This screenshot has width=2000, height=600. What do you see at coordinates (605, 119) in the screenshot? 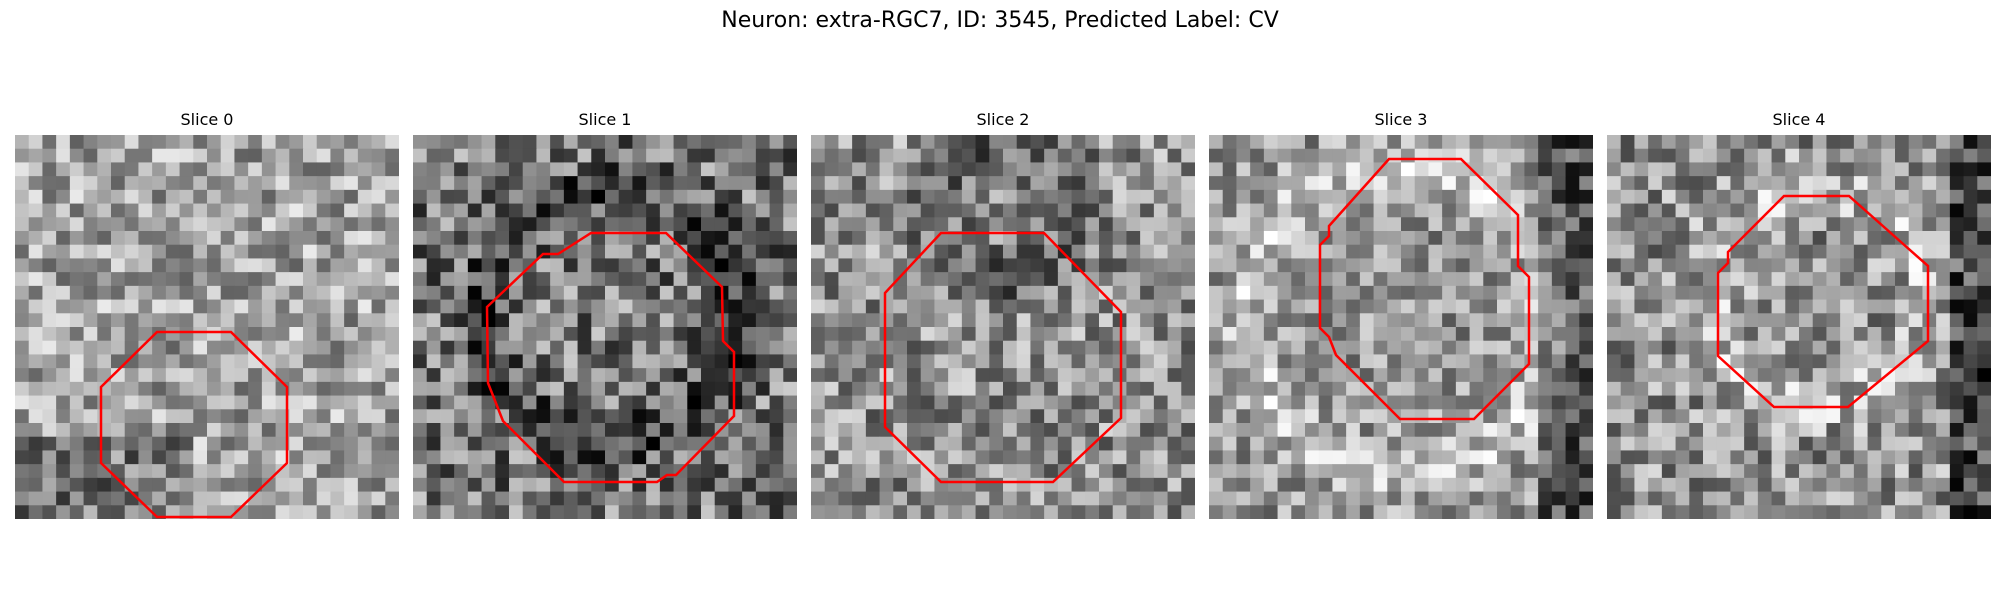
I see `slice-title: Slice 1` at bounding box center [605, 119].